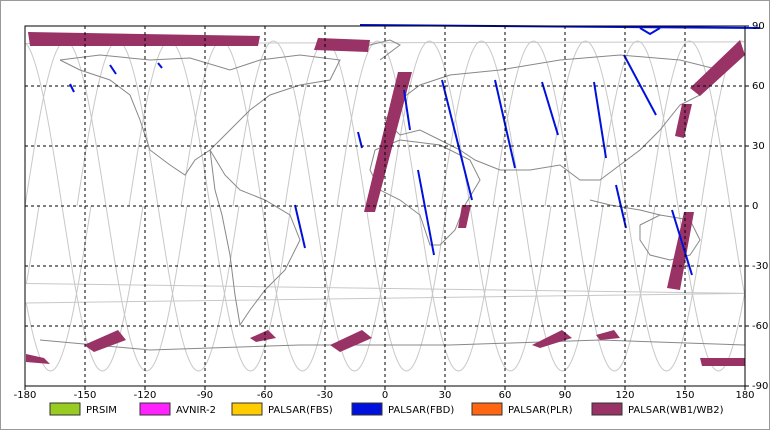 This screenshot has width=770, height=430. I want to click on x-tick-label: 120, so click(624, 395).